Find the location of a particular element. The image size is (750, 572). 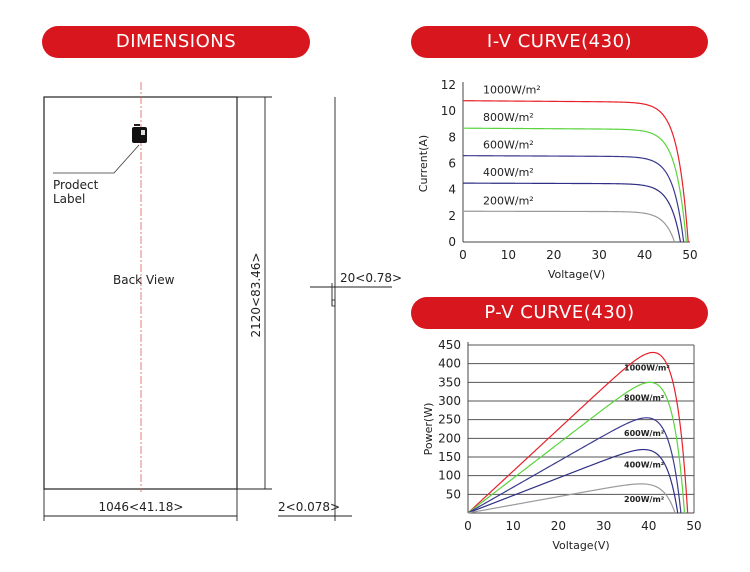

y-tick-label: 250 is located at coordinates (449, 420).